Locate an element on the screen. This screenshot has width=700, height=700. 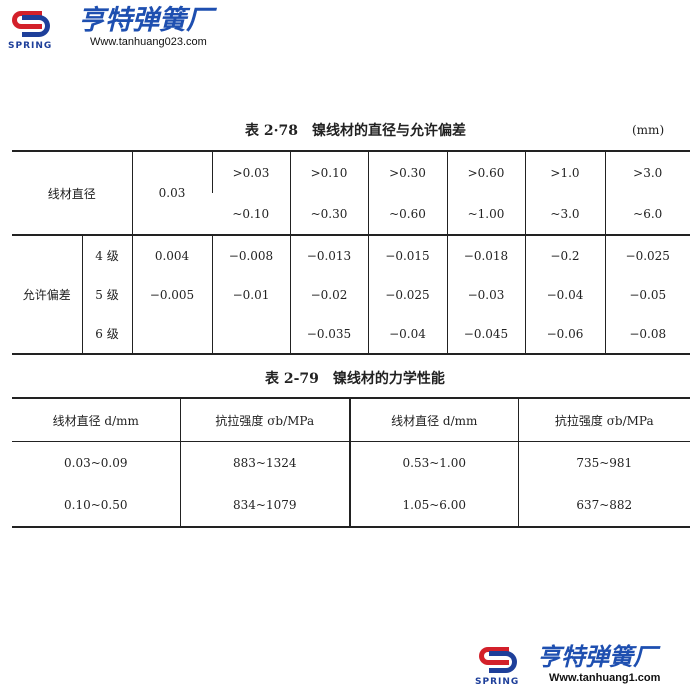
value-cell: −0.03 is located at coordinates (485, 294).